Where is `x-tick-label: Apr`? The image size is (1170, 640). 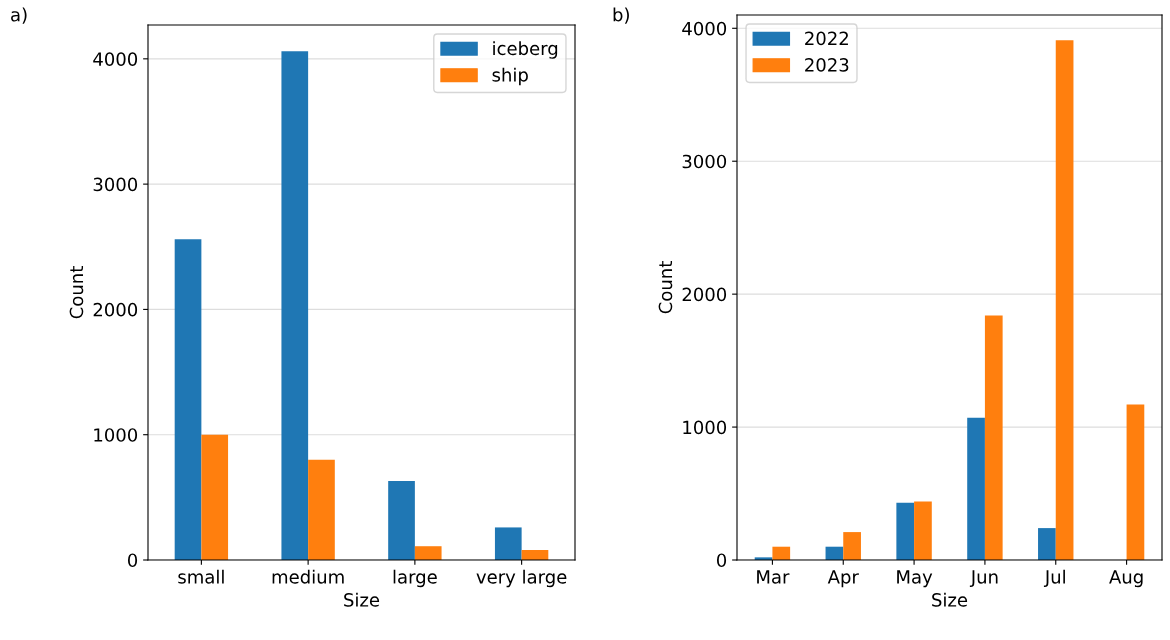 x-tick-label: Apr is located at coordinates (843, 579).